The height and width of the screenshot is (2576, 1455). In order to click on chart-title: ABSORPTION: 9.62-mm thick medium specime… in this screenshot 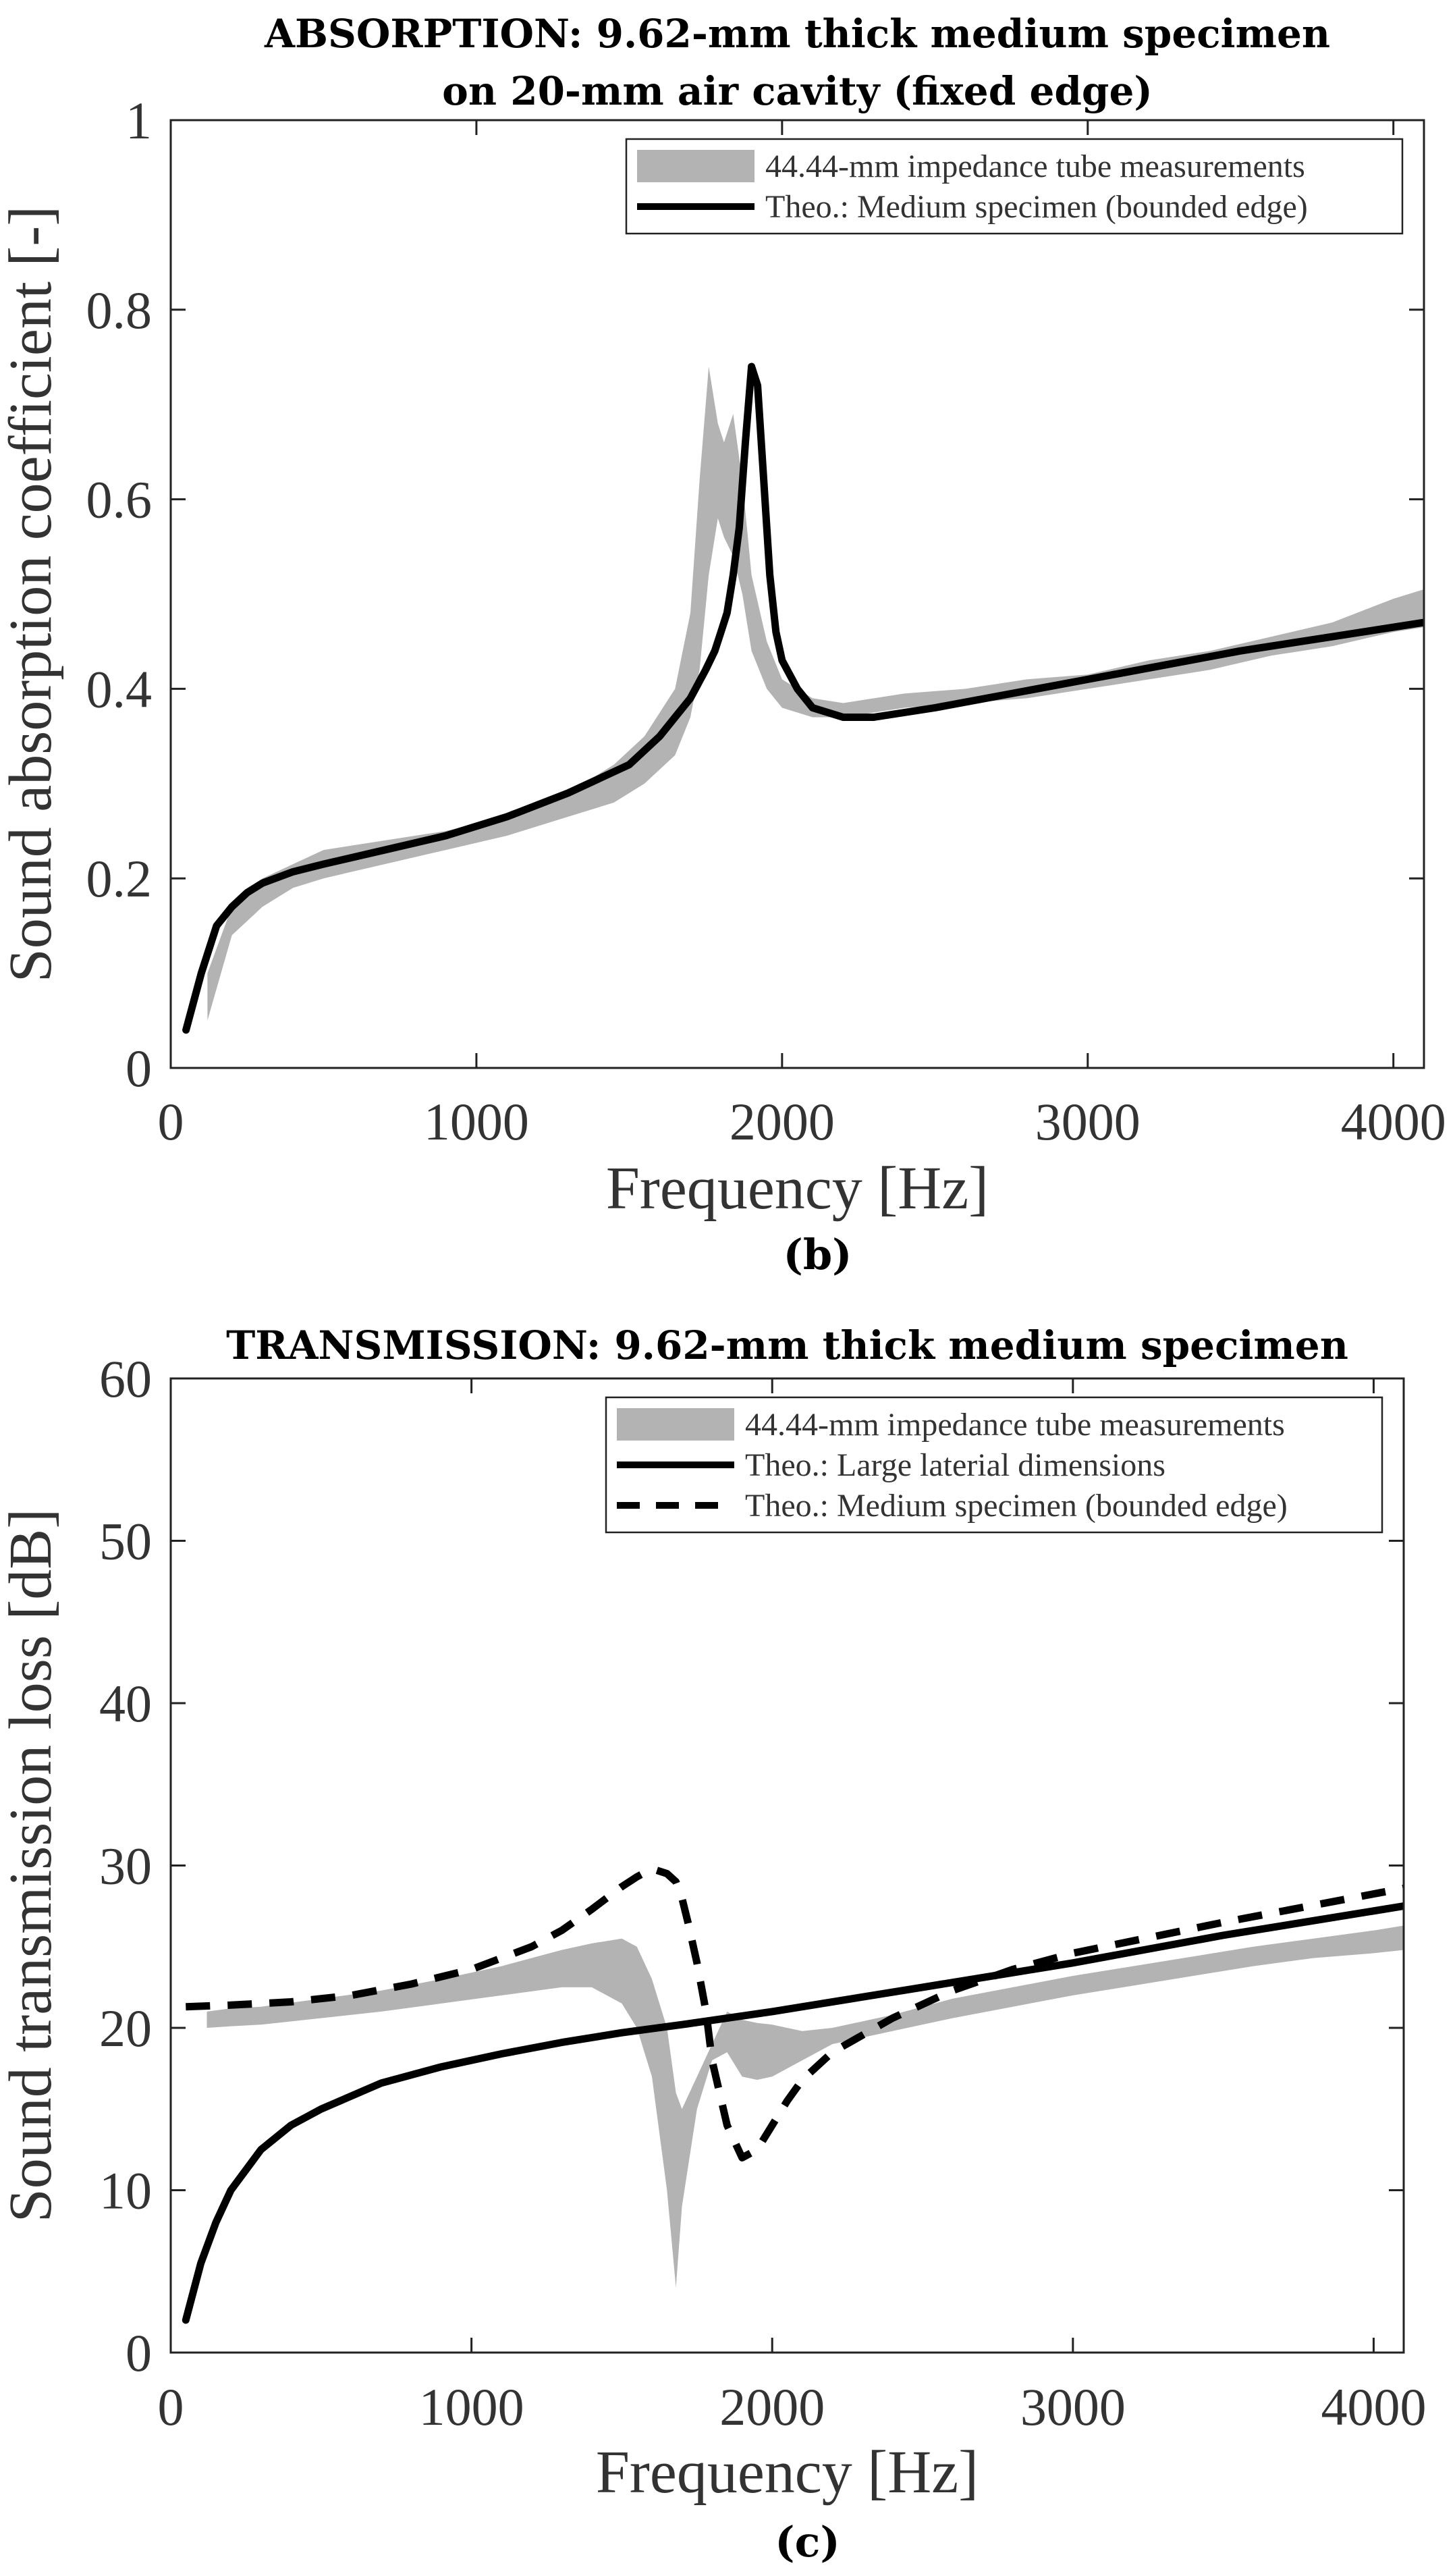, I will do `click(797, 34)`.